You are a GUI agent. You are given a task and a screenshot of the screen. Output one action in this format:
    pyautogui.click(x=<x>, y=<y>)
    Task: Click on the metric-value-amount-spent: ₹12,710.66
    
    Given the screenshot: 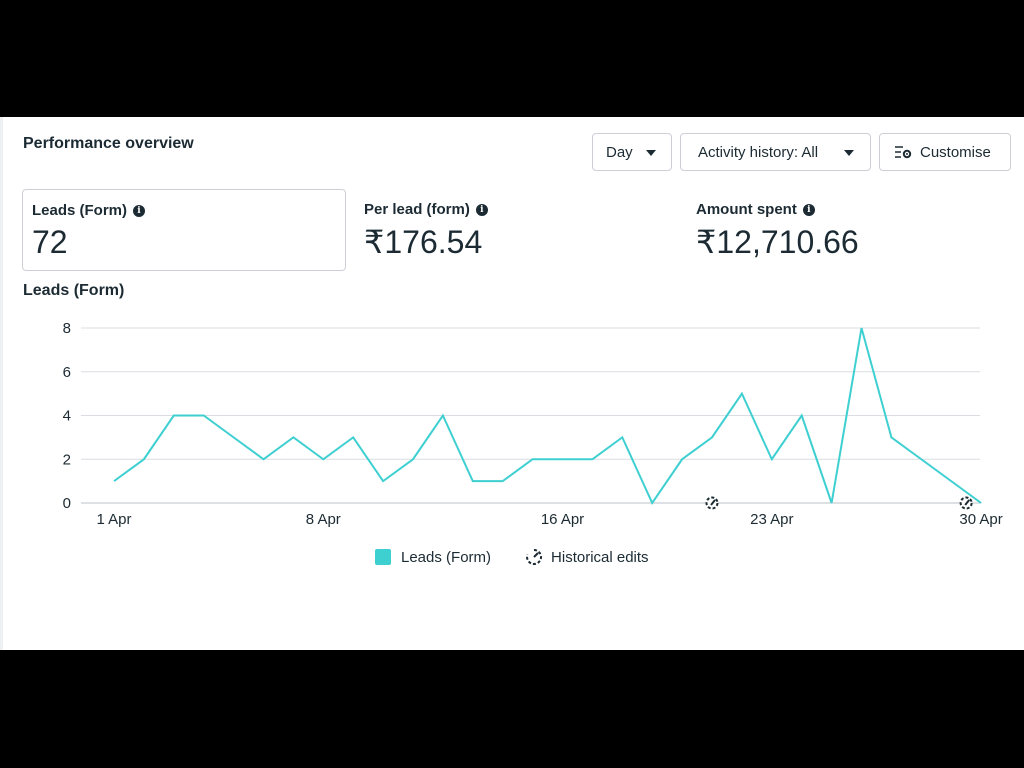 What is the action you would take?
    pyautogui.click(x=777, y=242)
    